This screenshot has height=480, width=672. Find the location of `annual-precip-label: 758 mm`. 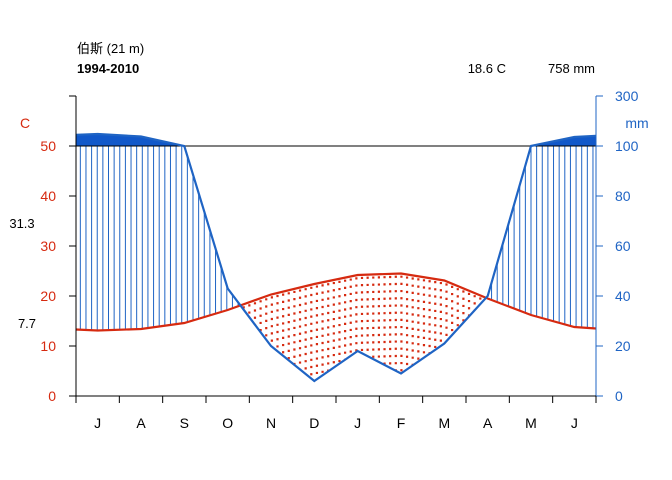

annual-precip-label: 758 mm is located at coordinates (571, 68).